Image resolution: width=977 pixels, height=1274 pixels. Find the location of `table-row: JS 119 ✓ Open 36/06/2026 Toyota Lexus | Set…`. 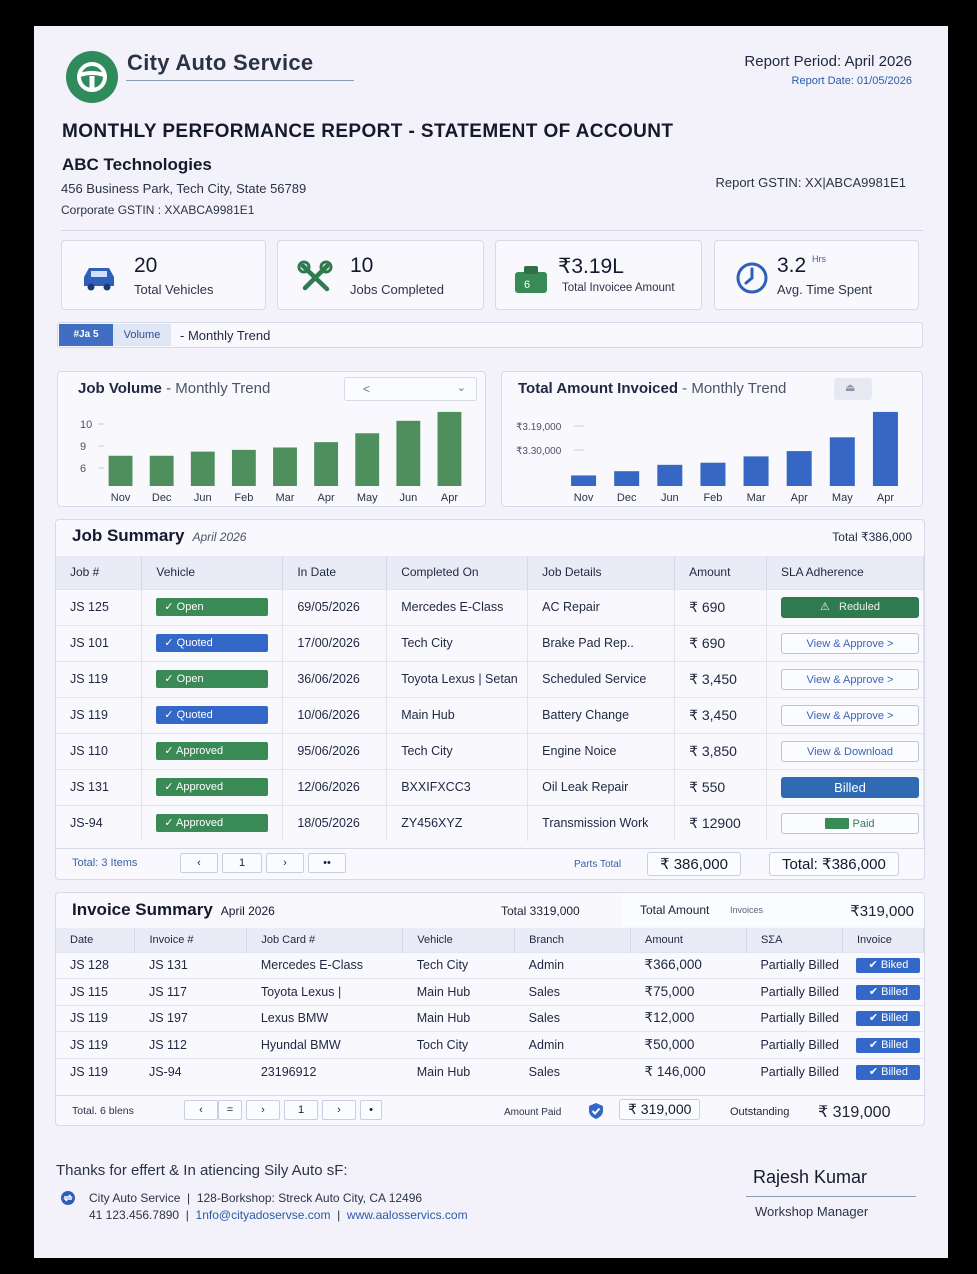

table-row: JS 119 ✓ Open 36/06/2026 Toyota Lexus | Set… is located at coordinates (490, 678).